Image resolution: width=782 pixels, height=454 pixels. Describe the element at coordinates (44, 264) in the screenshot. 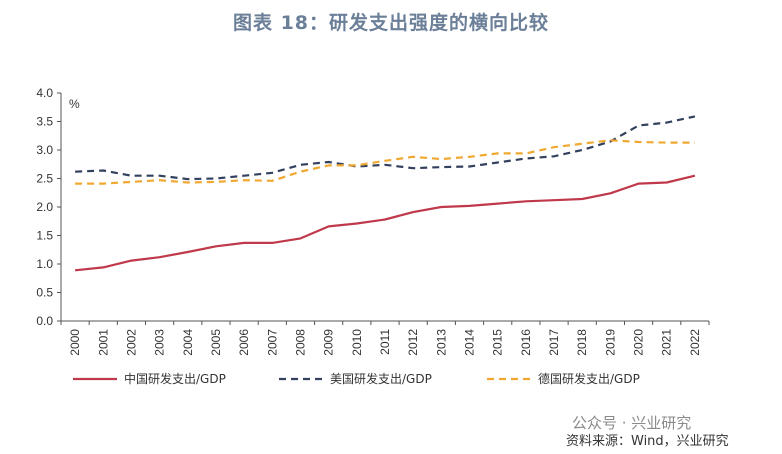

I see `y-tick-label: 1.0` at that location.